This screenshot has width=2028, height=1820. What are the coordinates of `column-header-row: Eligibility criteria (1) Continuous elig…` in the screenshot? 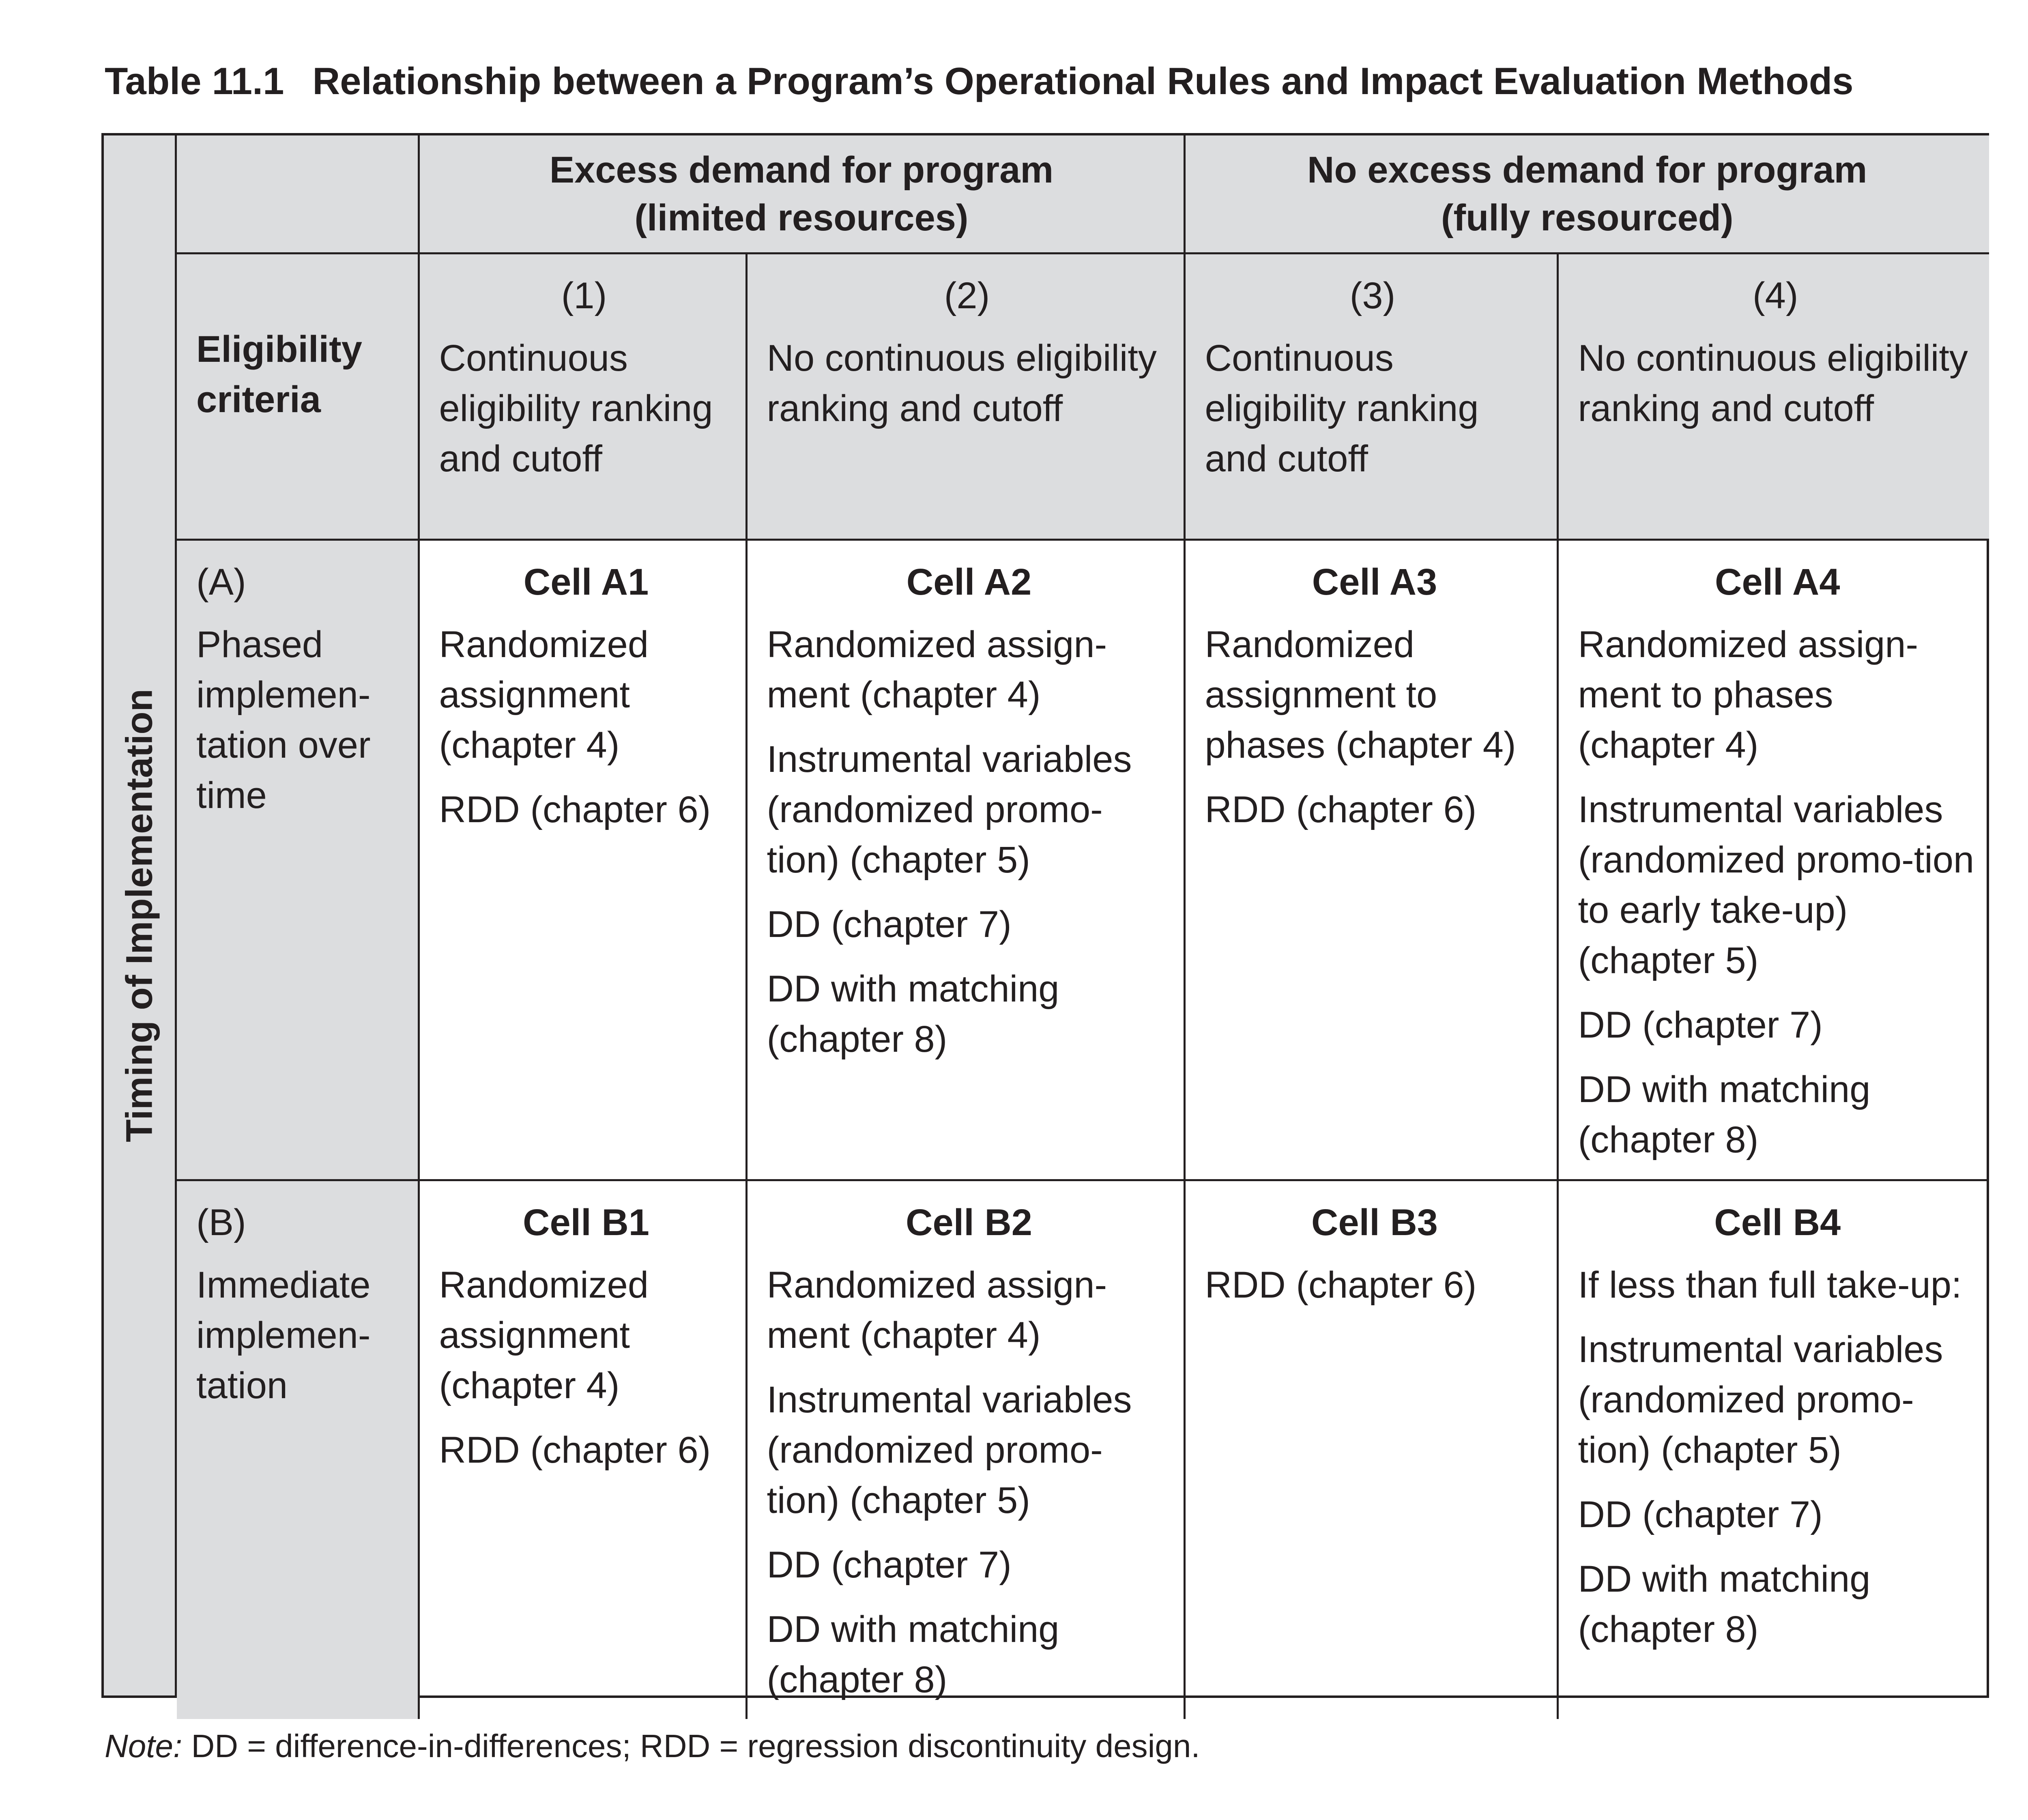 It's located at (1083, 396).